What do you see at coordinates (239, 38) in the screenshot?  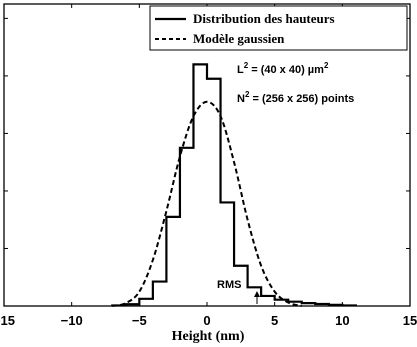 I see `legend-label-gaussian: Modèle gaussien` at bounding box center [239, 38].